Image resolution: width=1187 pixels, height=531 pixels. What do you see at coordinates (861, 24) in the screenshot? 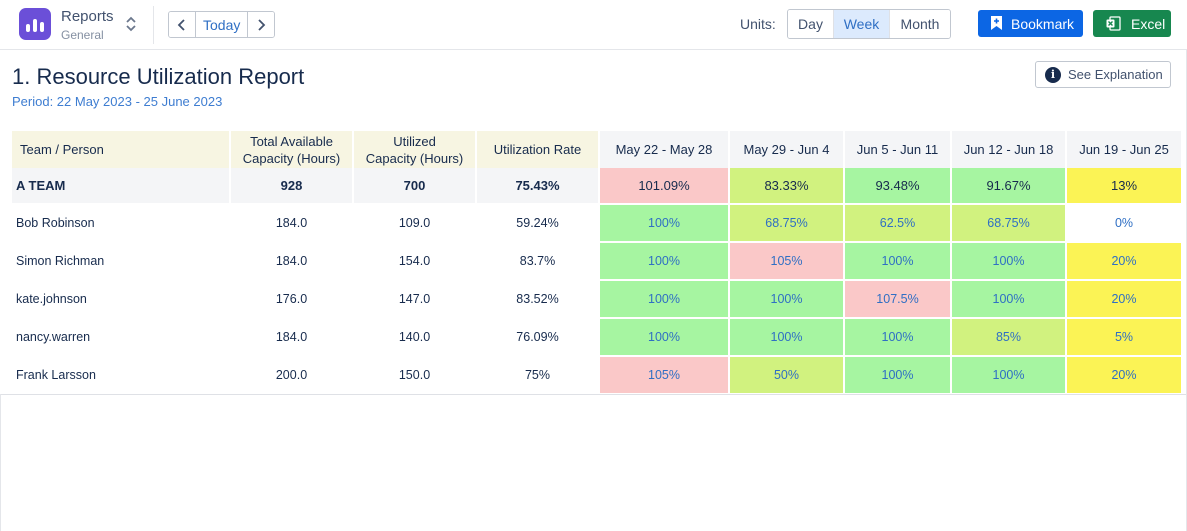
I see `unit-week-button: Week` at bounding box center [861, 24].